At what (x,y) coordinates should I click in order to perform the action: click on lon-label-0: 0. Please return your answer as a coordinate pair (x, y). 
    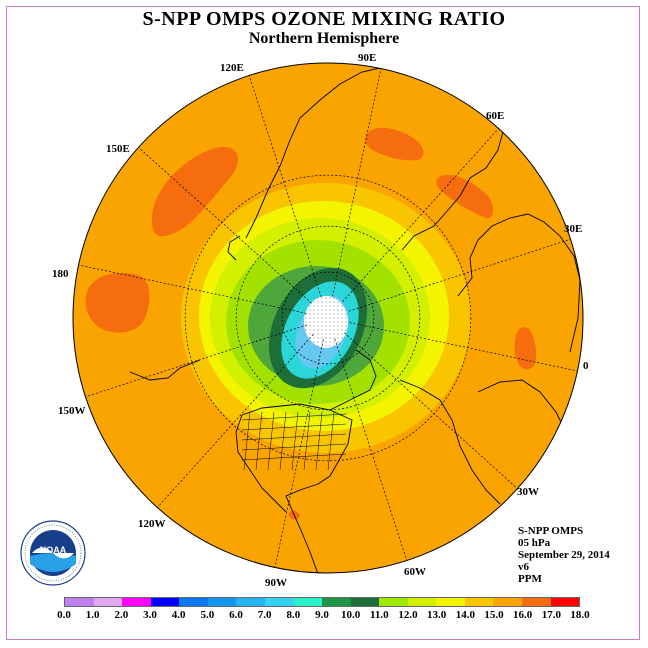
    Looking at the image, I should click on (586, 366).